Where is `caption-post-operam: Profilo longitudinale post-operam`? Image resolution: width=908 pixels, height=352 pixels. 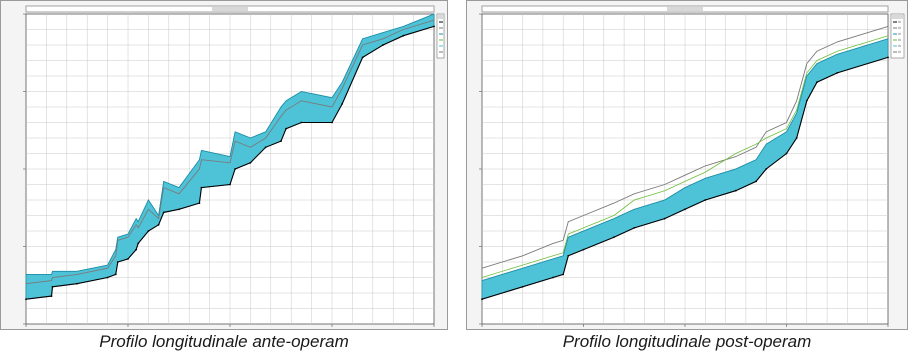 caption-post-operam: Profilo longitudinale post-operam is located at coordinates (687, 341).